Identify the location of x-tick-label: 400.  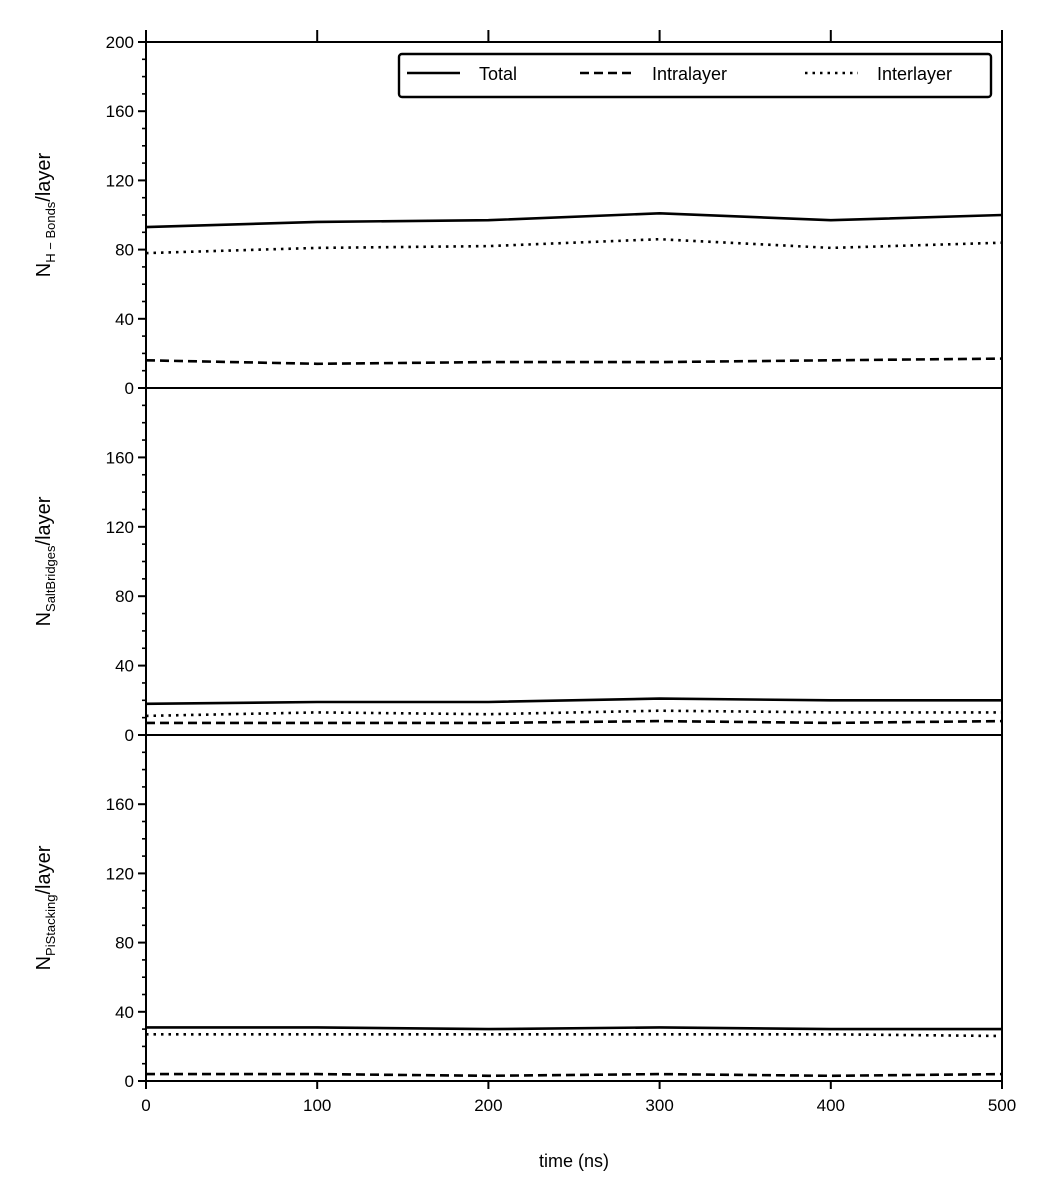
(831, 1105).